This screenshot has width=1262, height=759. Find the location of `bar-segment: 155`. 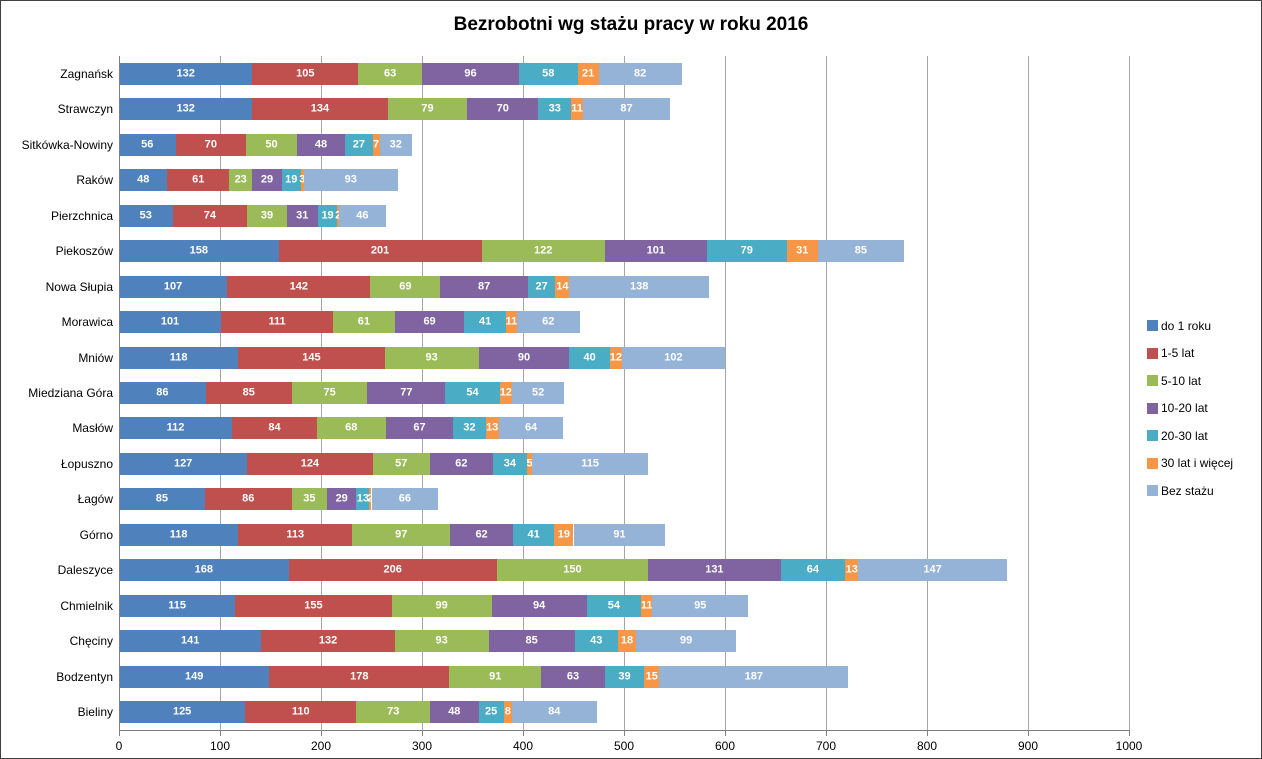

bar-segment: 155 is located at coordinates (313, 605).